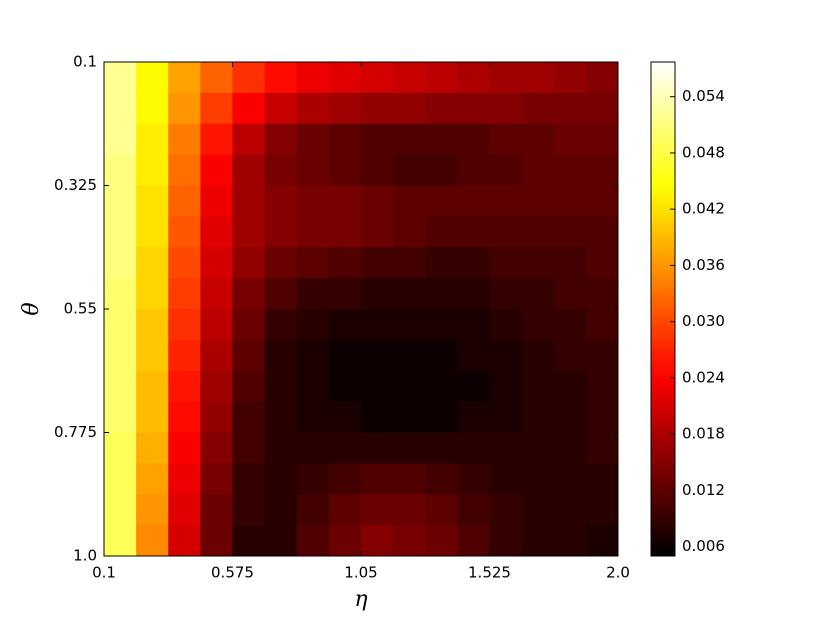 The width and height of the screenshot is (830, 620). What do you see at coordinates (85, 556) in the screenshot?
I see `y-tick-label: 1.0` at bounding box center [85, 556].